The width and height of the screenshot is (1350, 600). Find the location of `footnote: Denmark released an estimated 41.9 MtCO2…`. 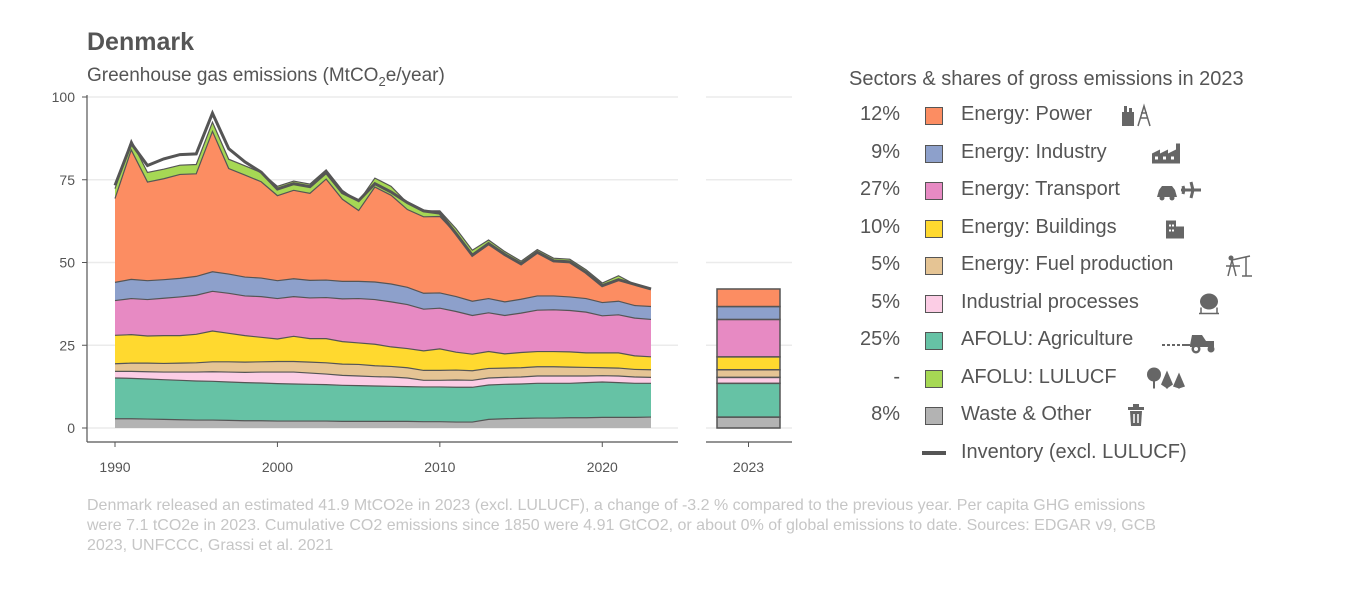

footnote: Denmark released an estimated 41.9 MtCO2… is located at coordinates (621, 525).